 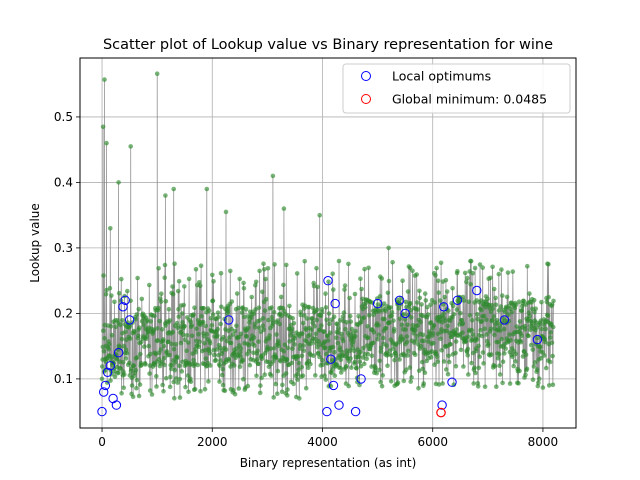 What do you see at coordinates (441, 412) in the screenshot?
I see `global-minimum-point` at bounding box center [441, 412].